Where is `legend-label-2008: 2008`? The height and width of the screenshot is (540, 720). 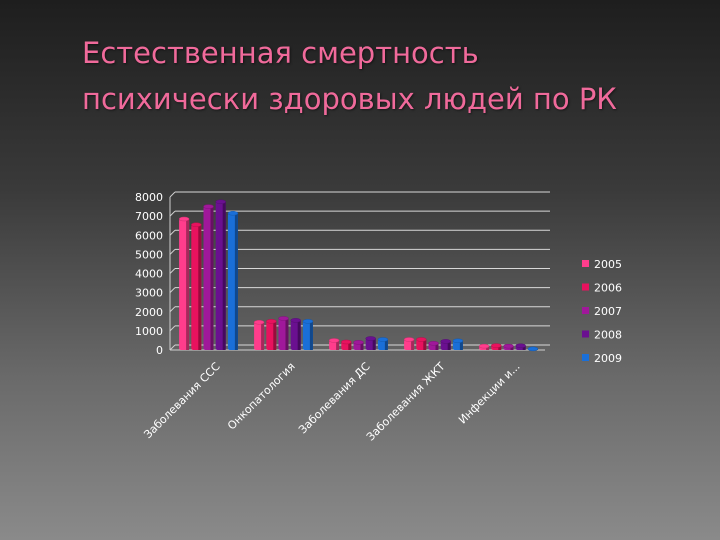
legend-label-2008: 2008 is located at coordinates (608, 335).